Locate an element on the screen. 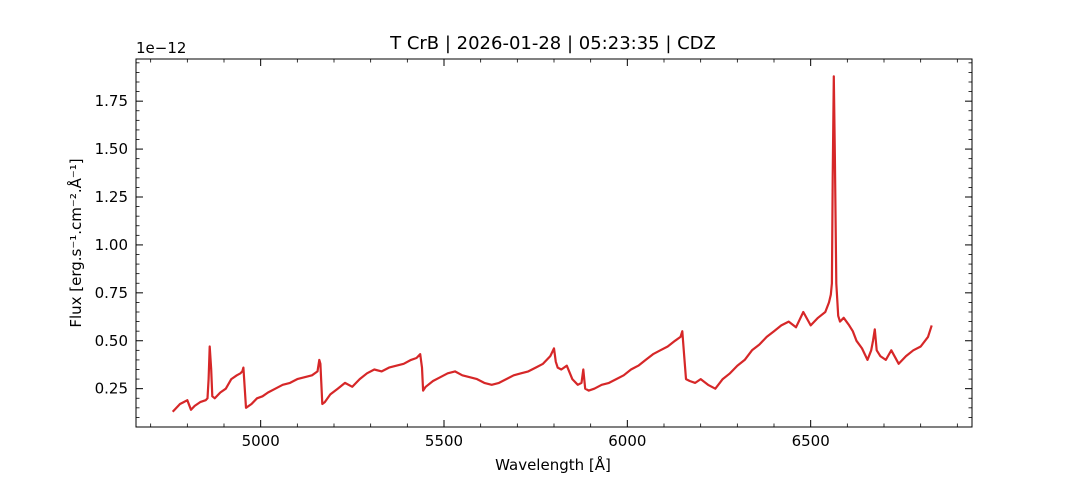 The height and width of the screenshot is (480, 1080). chart-title: T CrB | 2026-01-28 | 05:23:35 | CDZ is located at coordinates (552, 43).